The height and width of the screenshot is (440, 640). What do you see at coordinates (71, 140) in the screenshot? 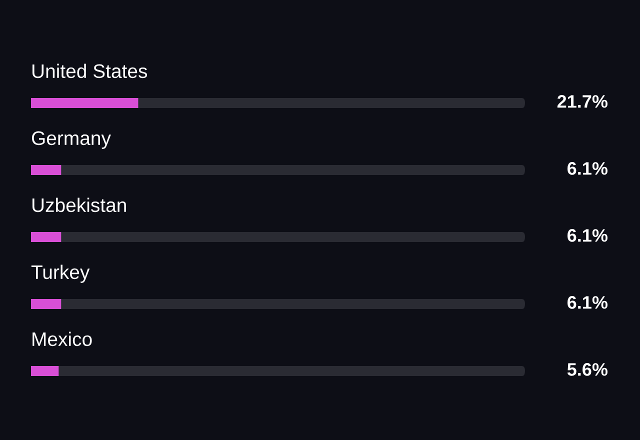
I see `y-tick-label: Germany` at bounding box center [71, 140].